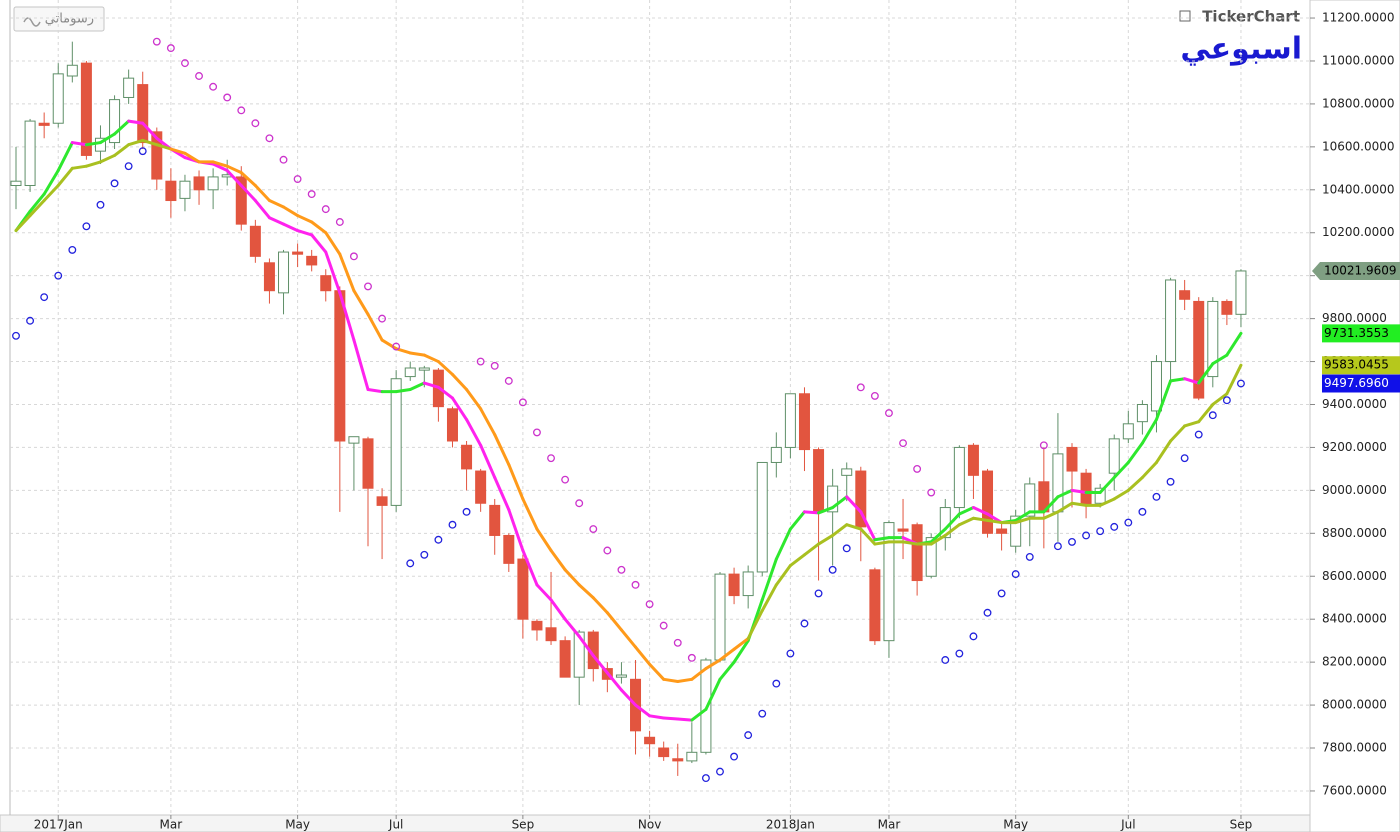  Describe the element at coordinates (1354, 662) in the screenshot. I see `y-tick-label: 8200.0000` at that location.